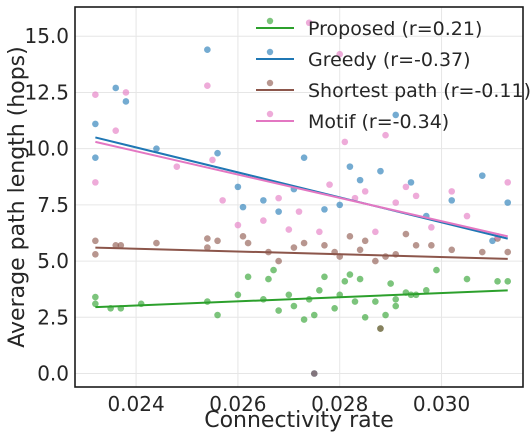 The image size is (532, 436). Describe the element at coordinates (53, 374) in the screenshot. I see `y-tick-label: 0.0` at that location.